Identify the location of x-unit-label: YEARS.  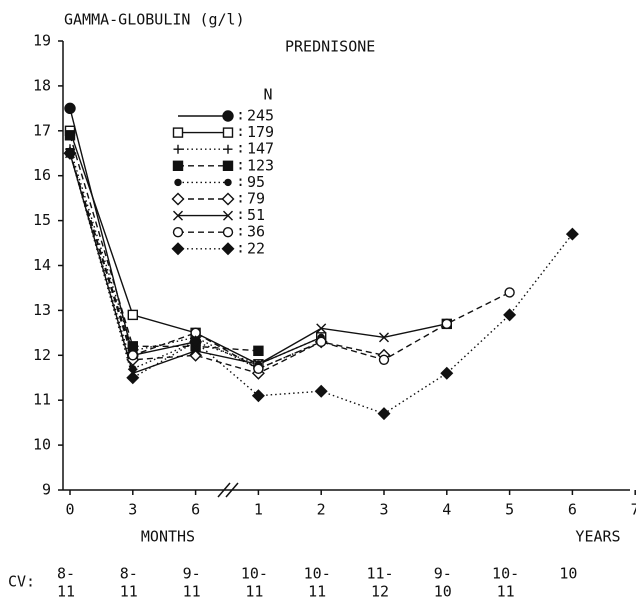
(597, 537).